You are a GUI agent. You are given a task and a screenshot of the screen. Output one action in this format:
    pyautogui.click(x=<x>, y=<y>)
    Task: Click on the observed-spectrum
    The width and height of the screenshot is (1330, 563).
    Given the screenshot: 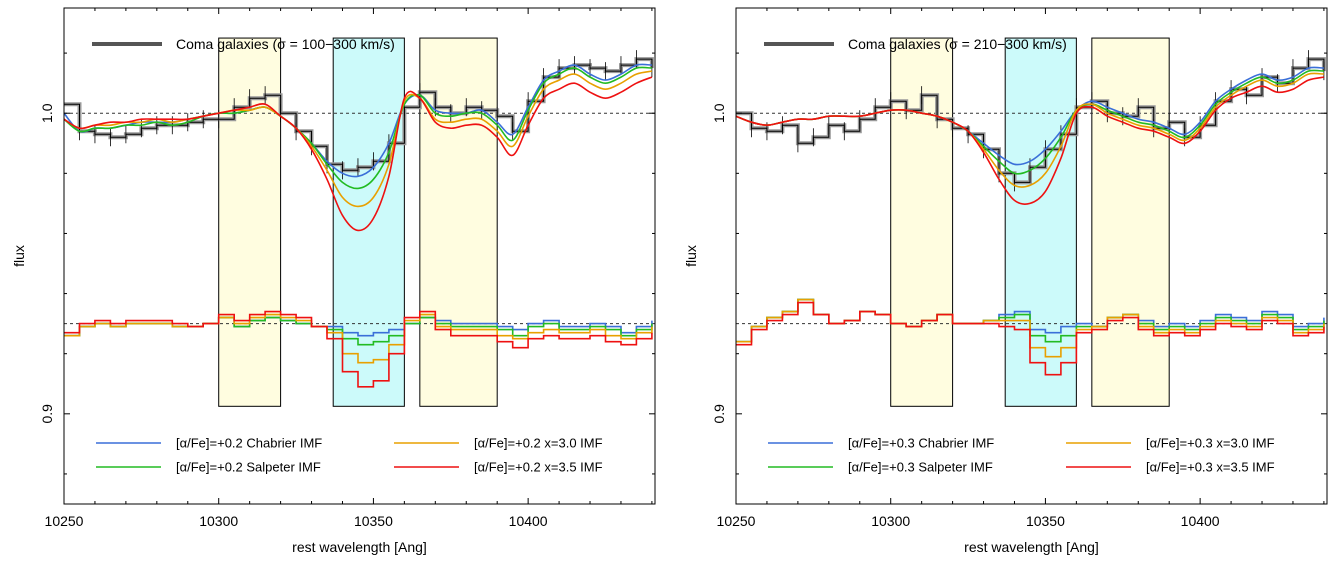 What is the action you would take?
    pyautogui.click(x=1030, y=120)
    